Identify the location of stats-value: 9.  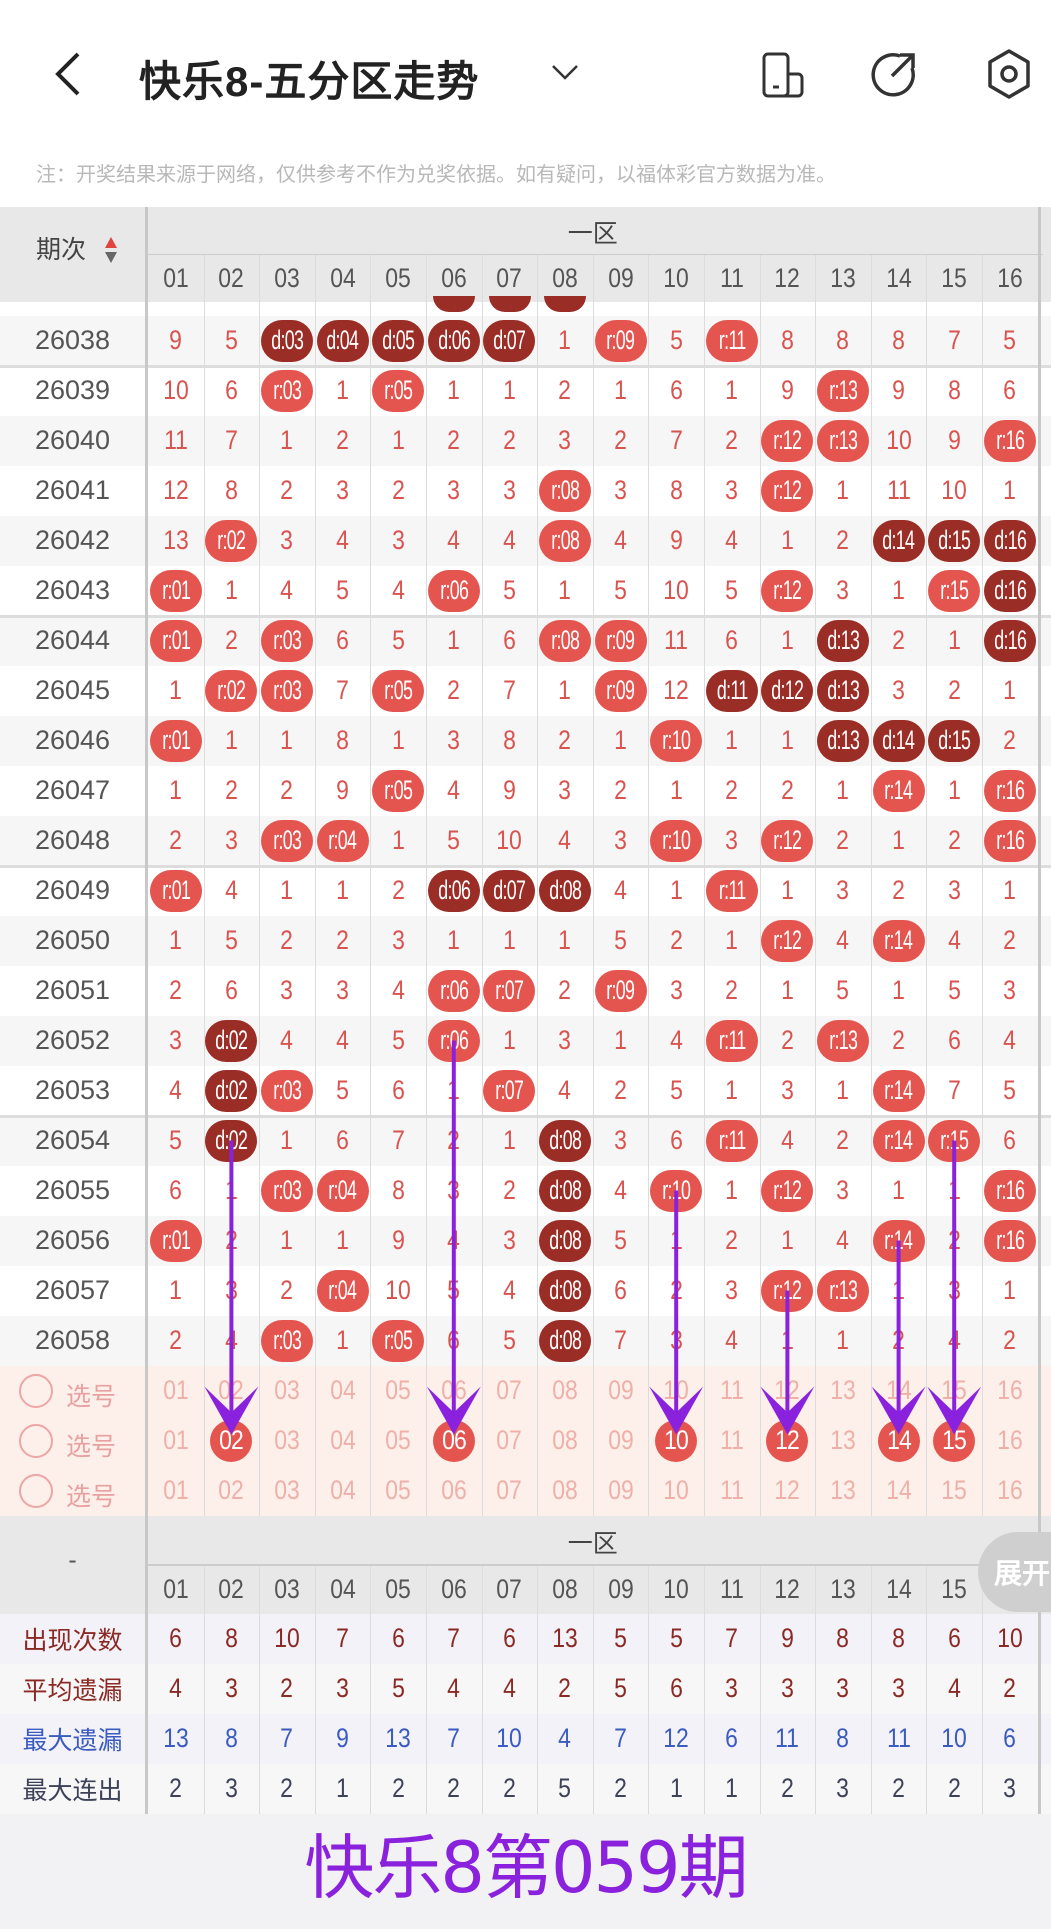
(788, 1639).